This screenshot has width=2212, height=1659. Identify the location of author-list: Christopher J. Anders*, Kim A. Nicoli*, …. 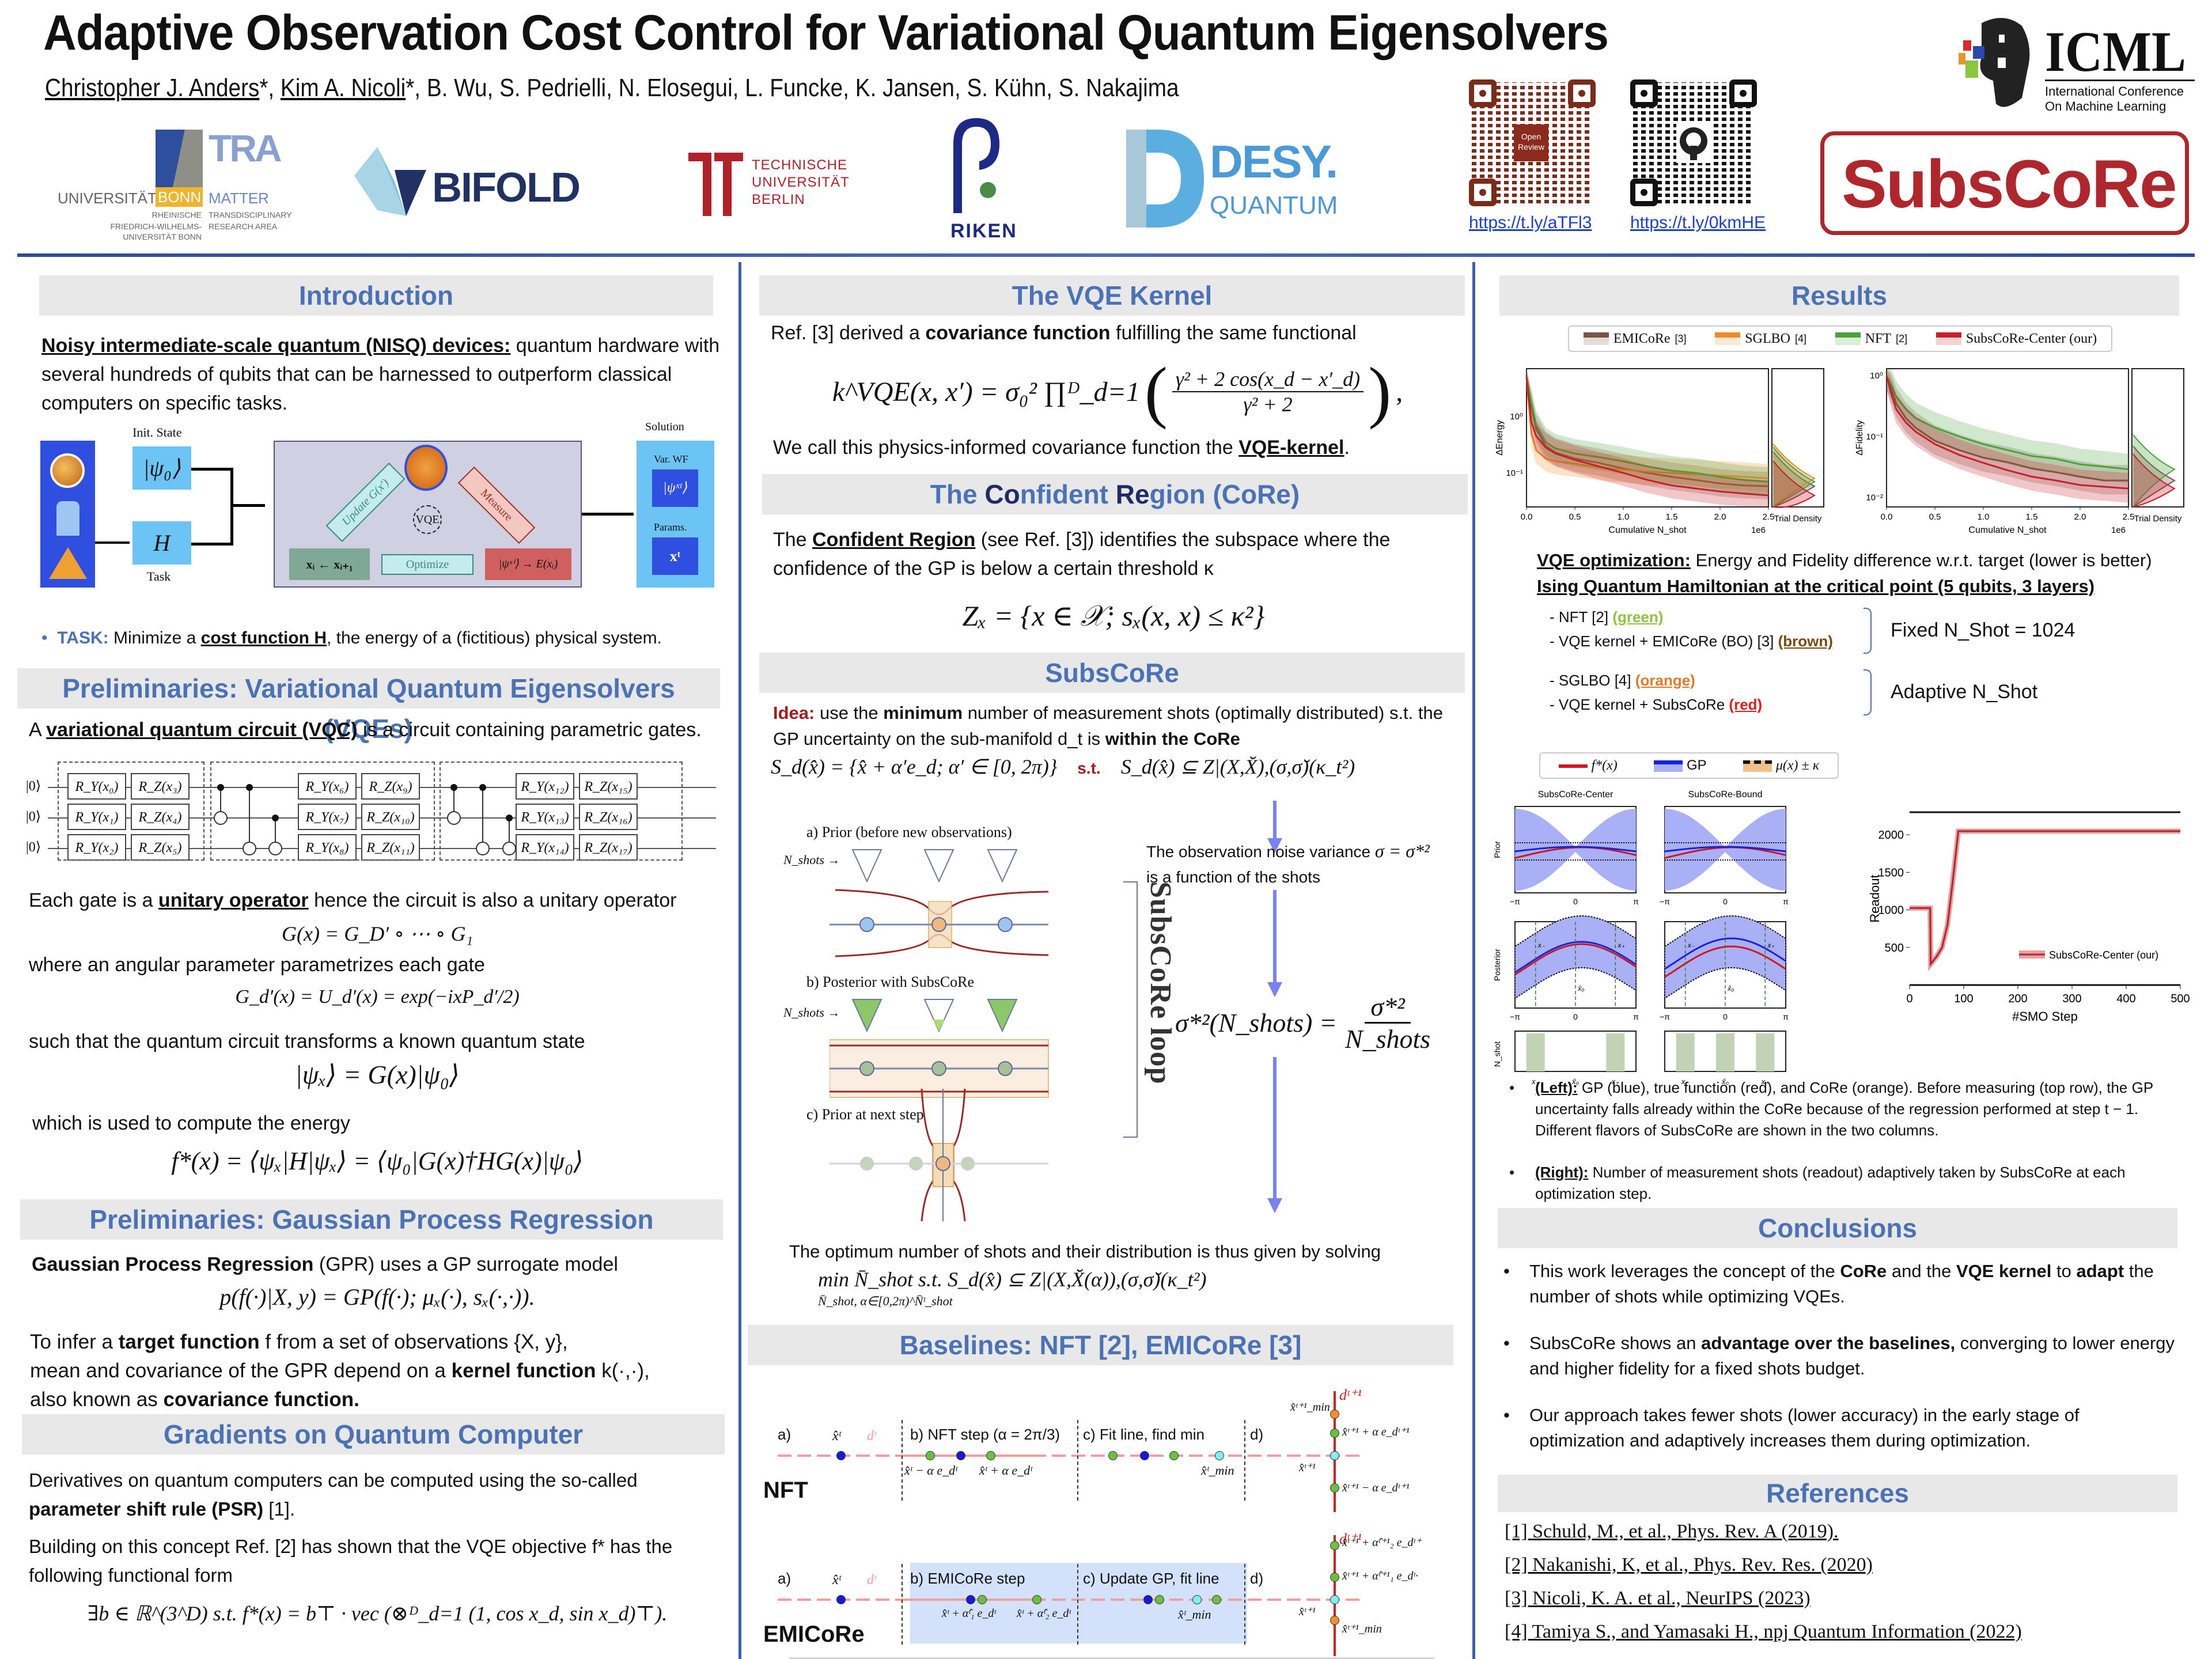
(612, 88).